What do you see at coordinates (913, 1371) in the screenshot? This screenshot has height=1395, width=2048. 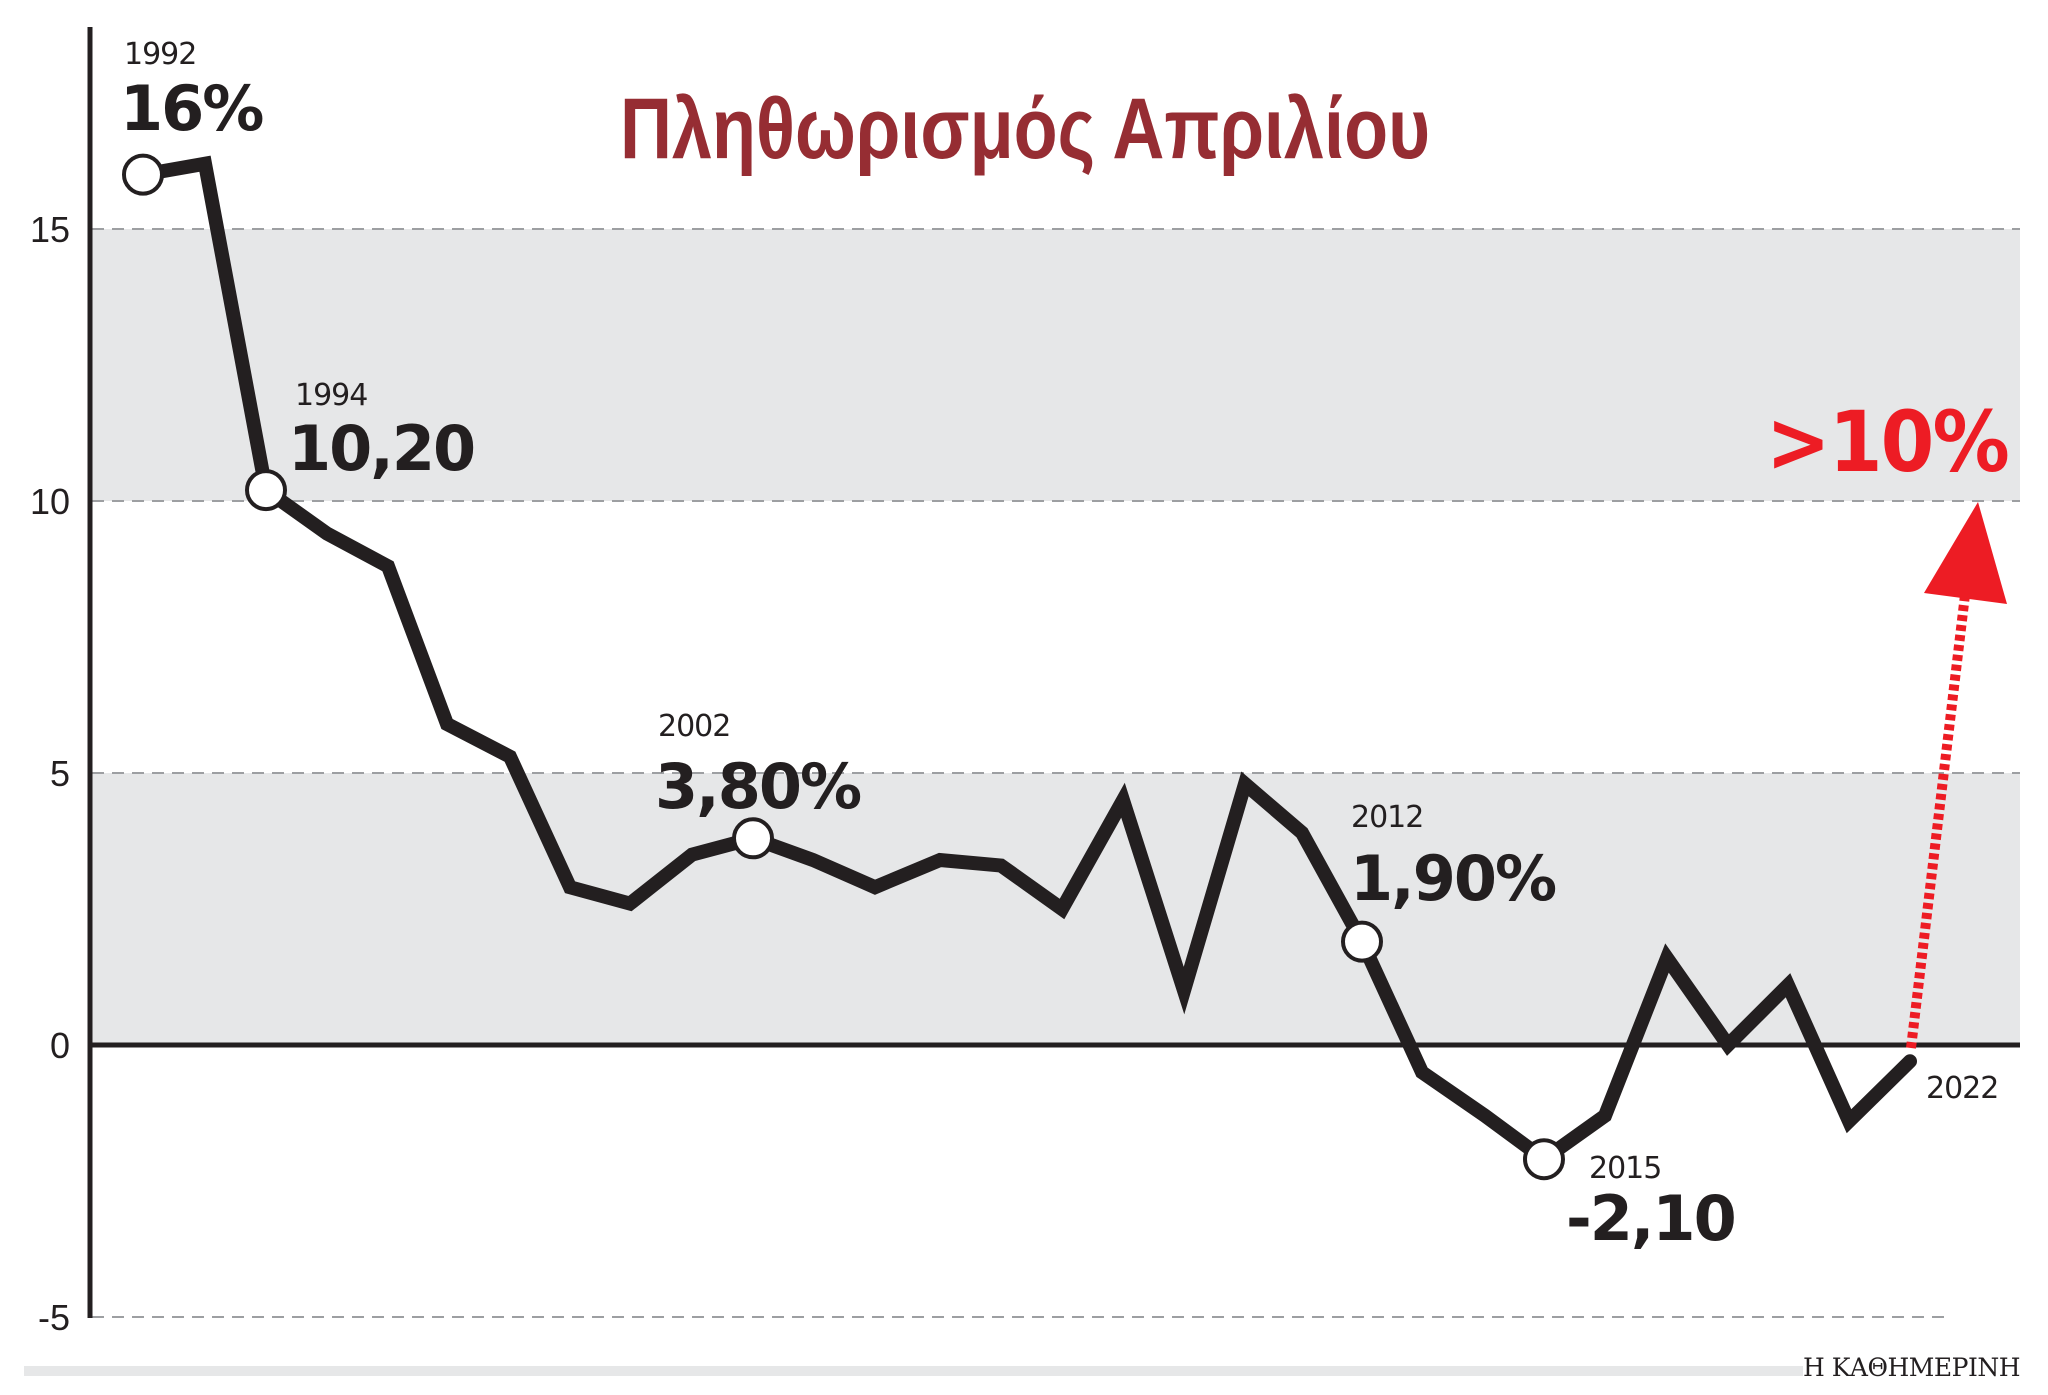 I see `footer-bar` at bounding box center [913, 1371].